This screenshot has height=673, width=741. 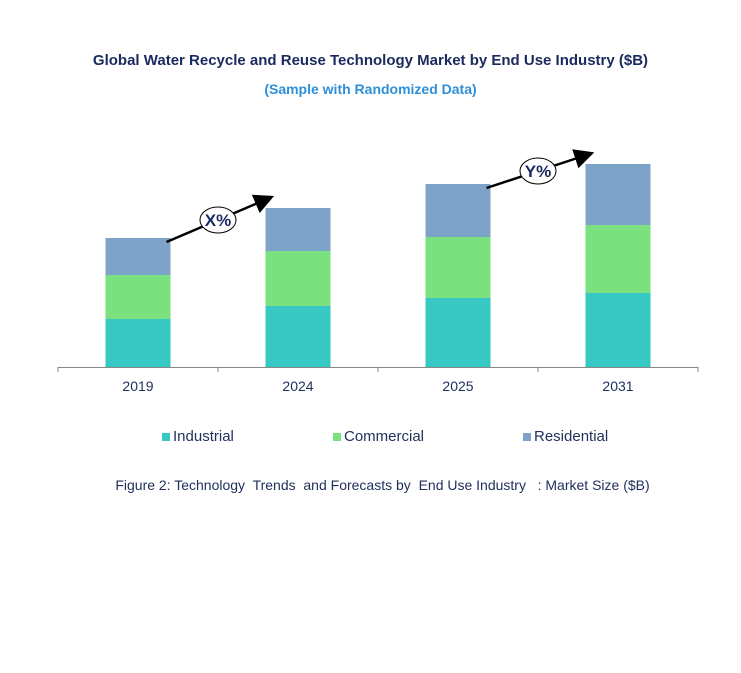 I want to click on growth-label: Y%, so click(x=538, y=171).